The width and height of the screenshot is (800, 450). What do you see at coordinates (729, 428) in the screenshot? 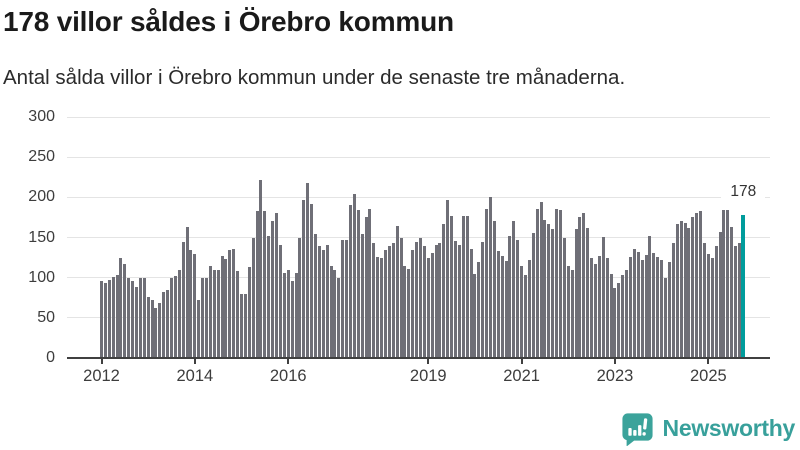
I see `newsworthy-wordmark: Newsworthy` at bounding box center [729, 428].